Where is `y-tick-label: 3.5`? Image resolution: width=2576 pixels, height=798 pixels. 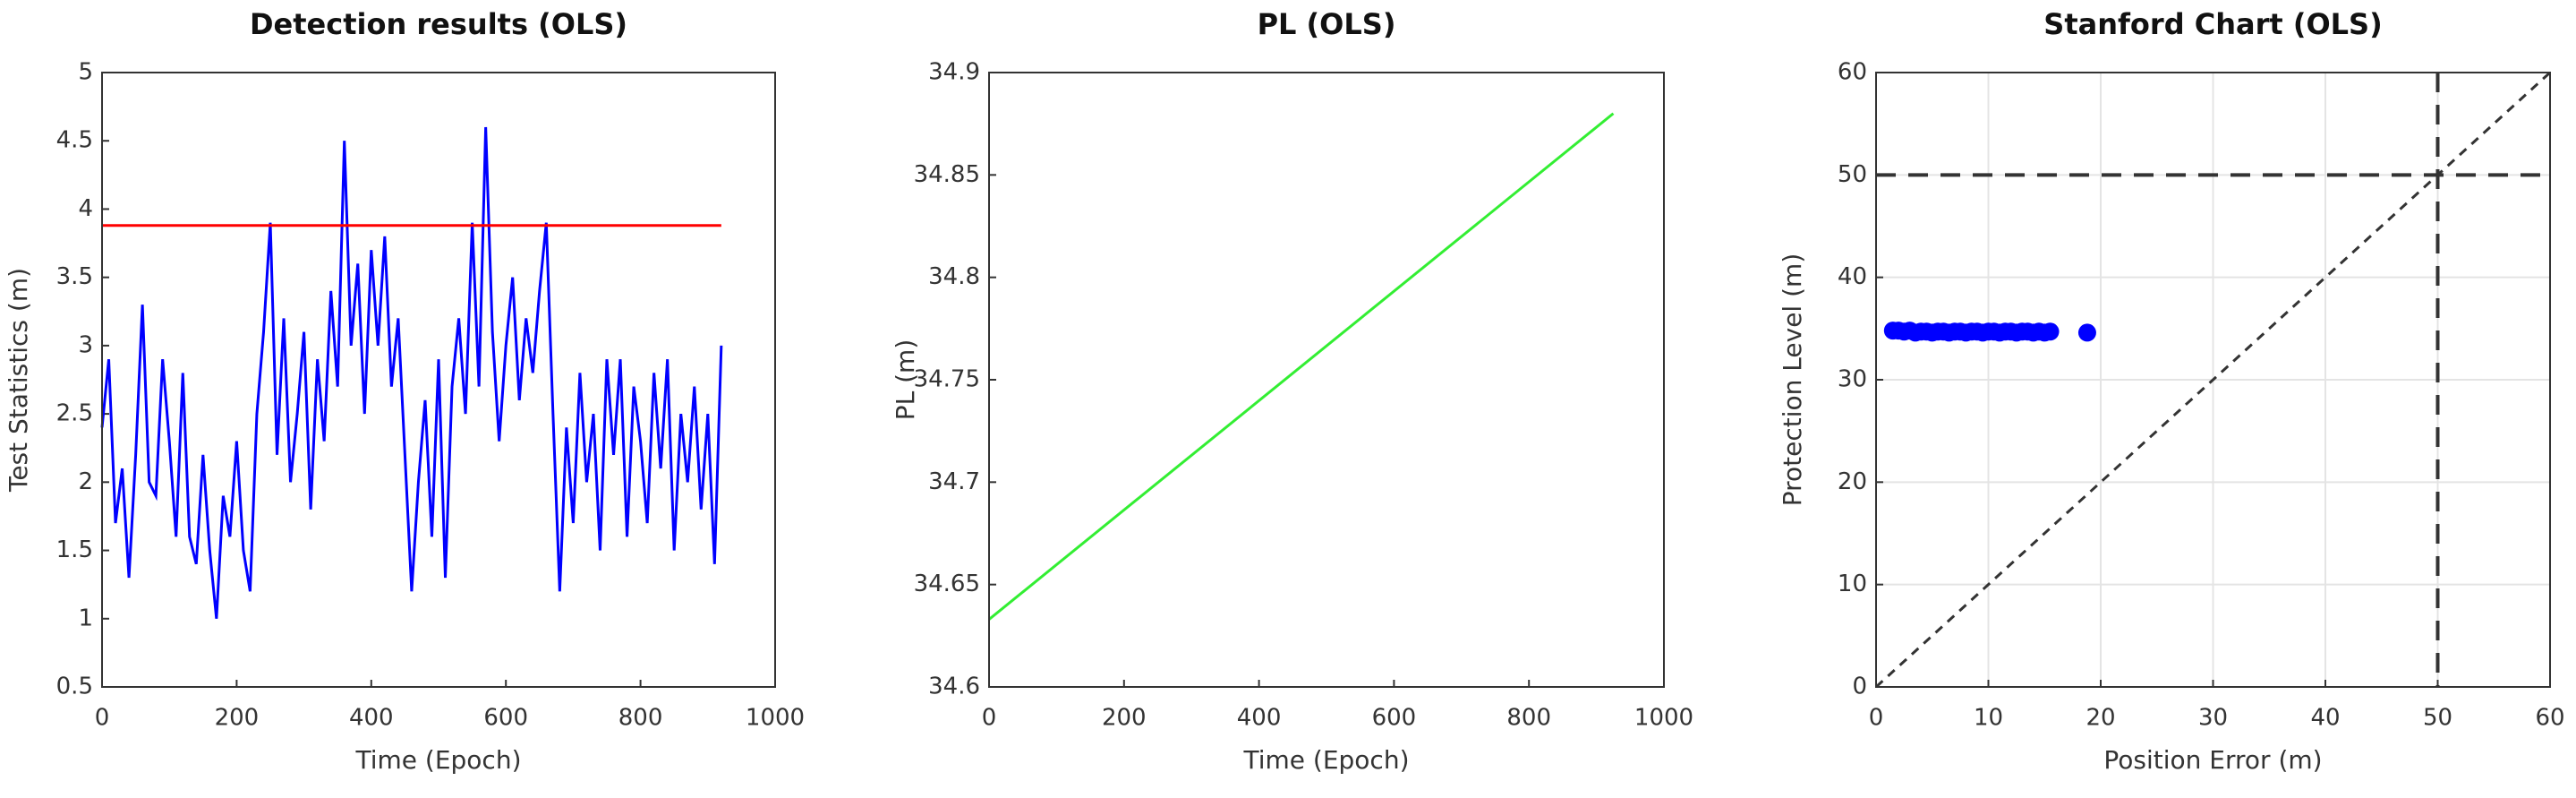 y-tick-label: 3.5 is located at coordinates (74, 277).